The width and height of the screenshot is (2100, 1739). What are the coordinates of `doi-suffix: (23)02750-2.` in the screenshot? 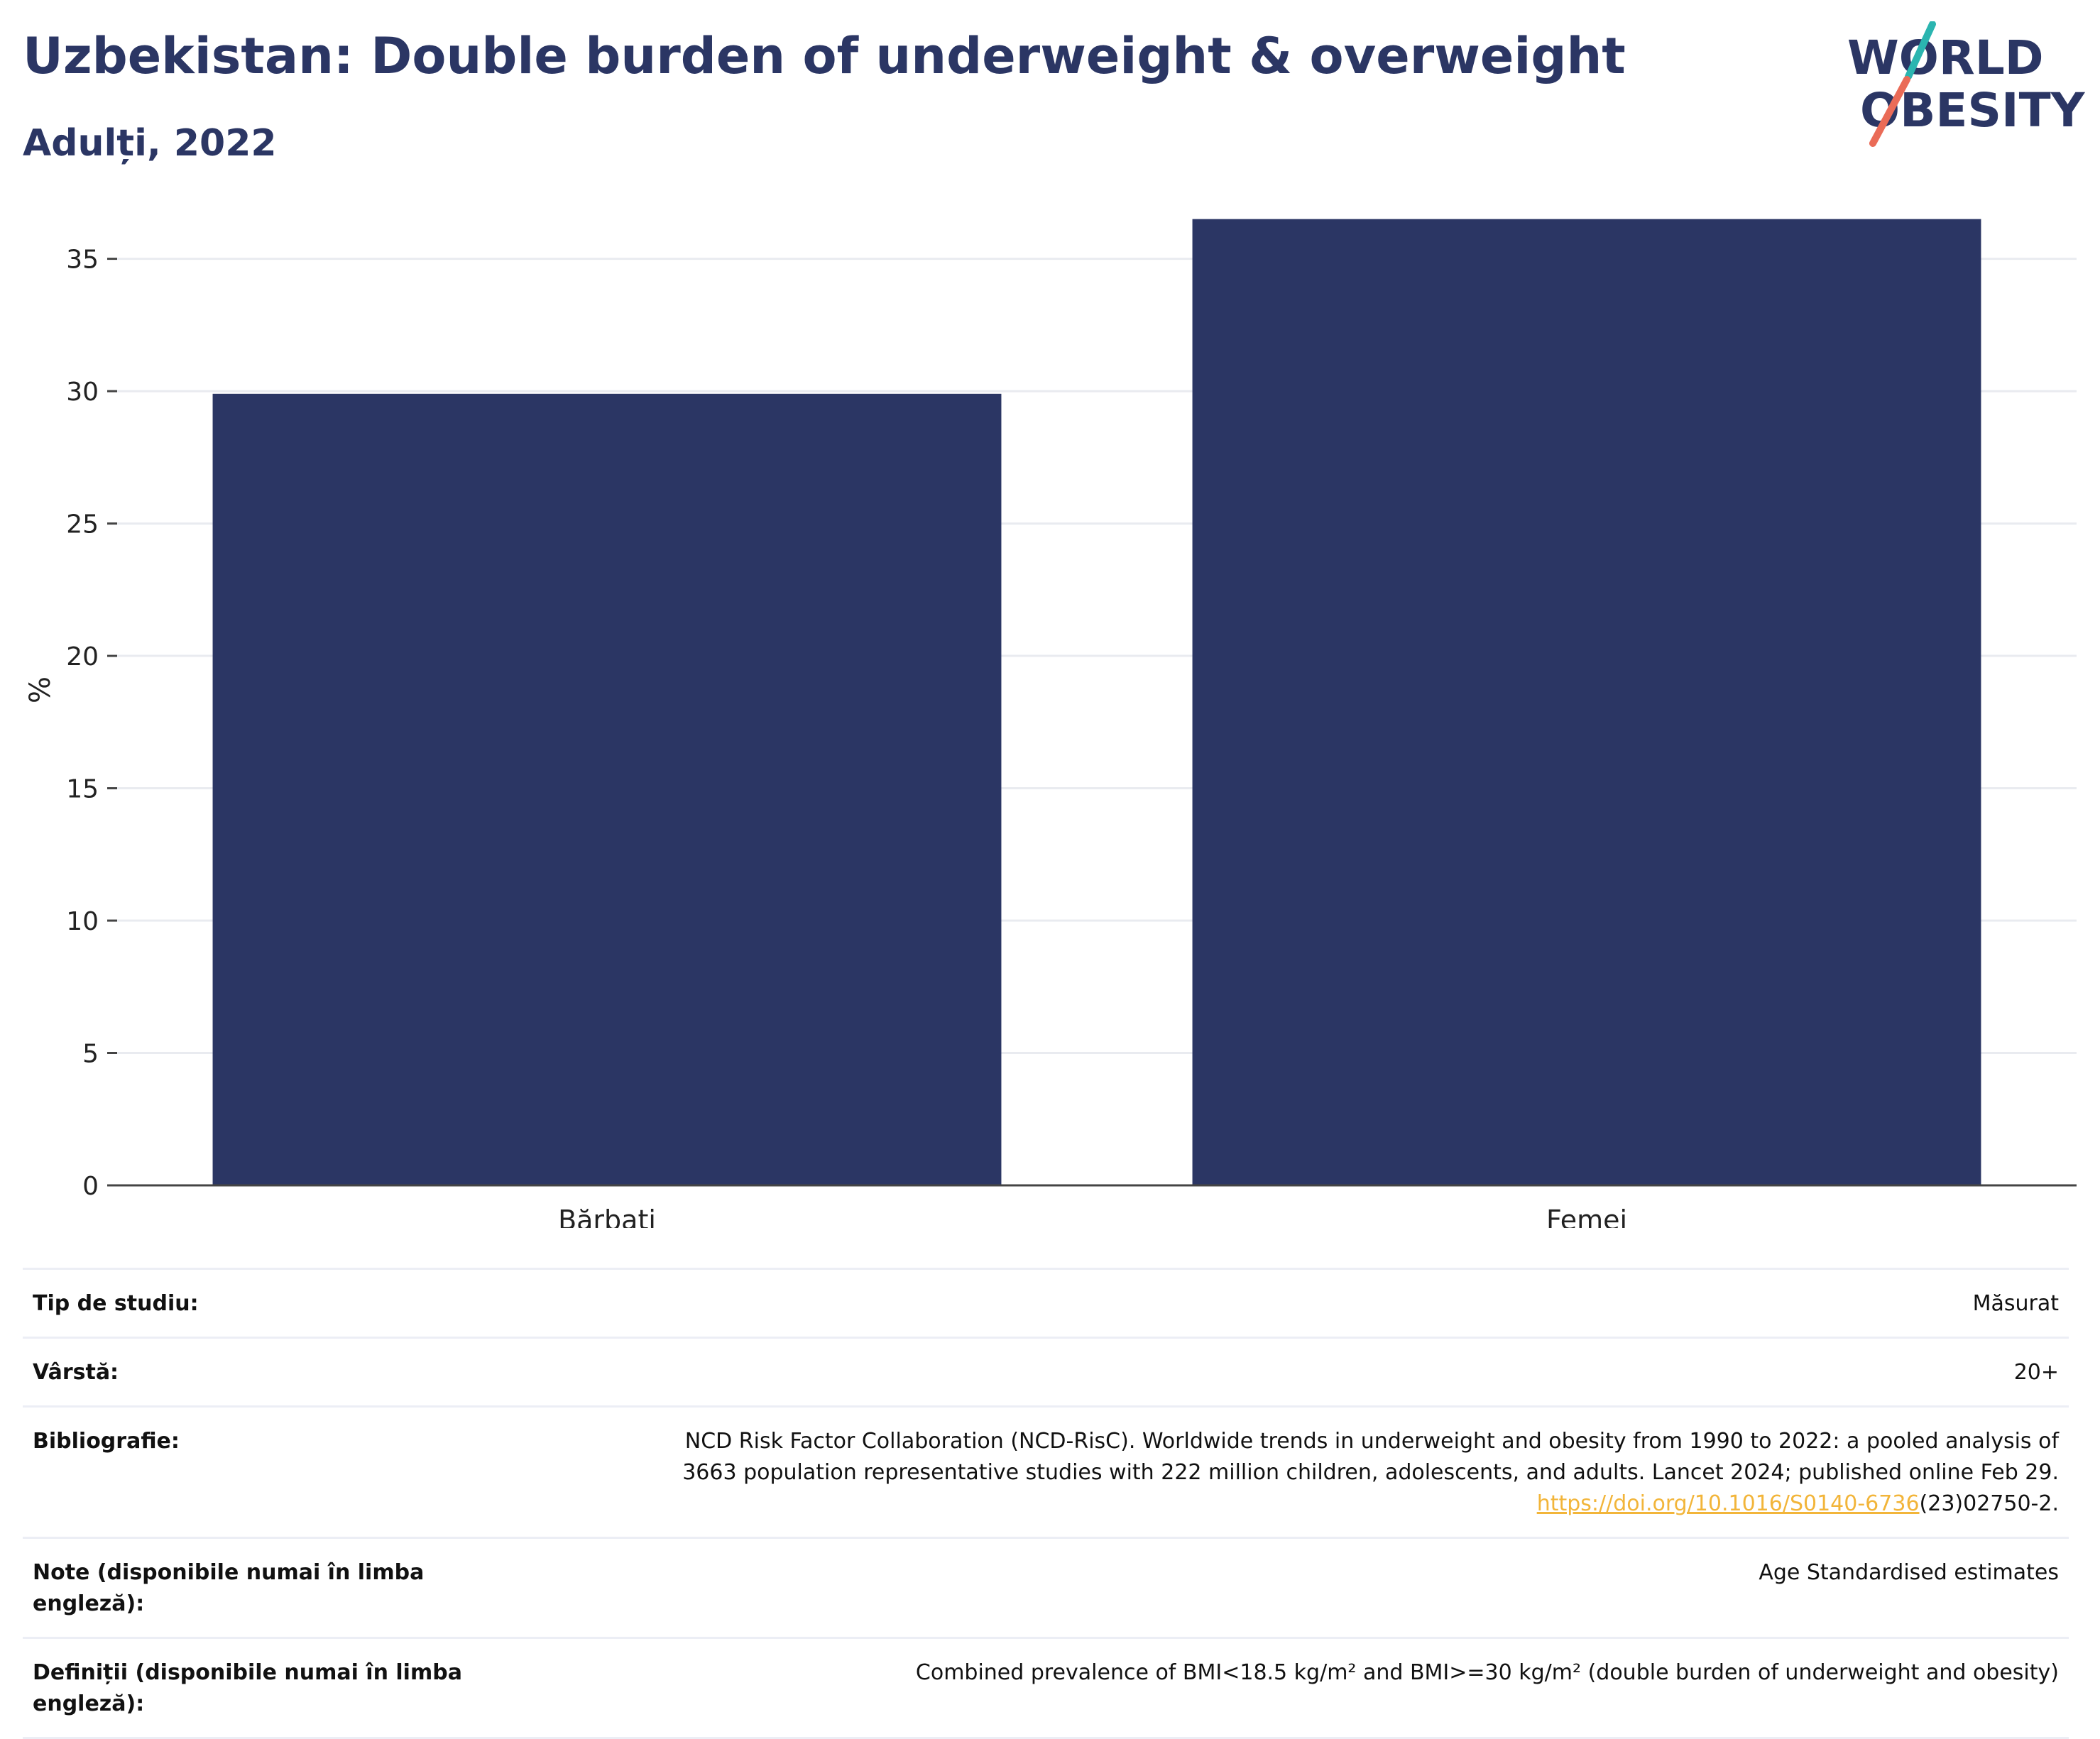 It's located at (1989, 1503).